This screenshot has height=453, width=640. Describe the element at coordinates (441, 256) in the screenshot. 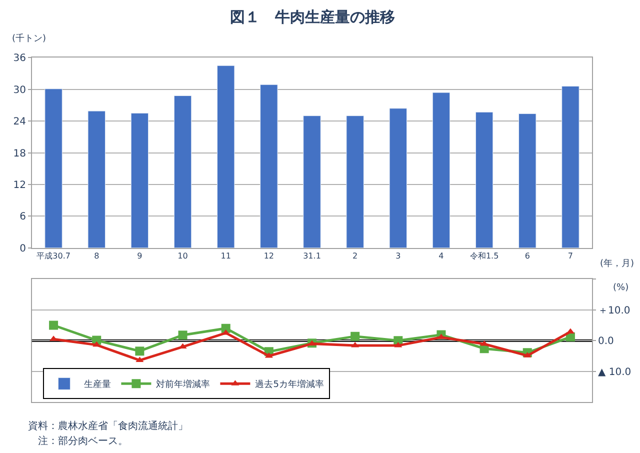

I see `x-tick-label: 4` at that location.